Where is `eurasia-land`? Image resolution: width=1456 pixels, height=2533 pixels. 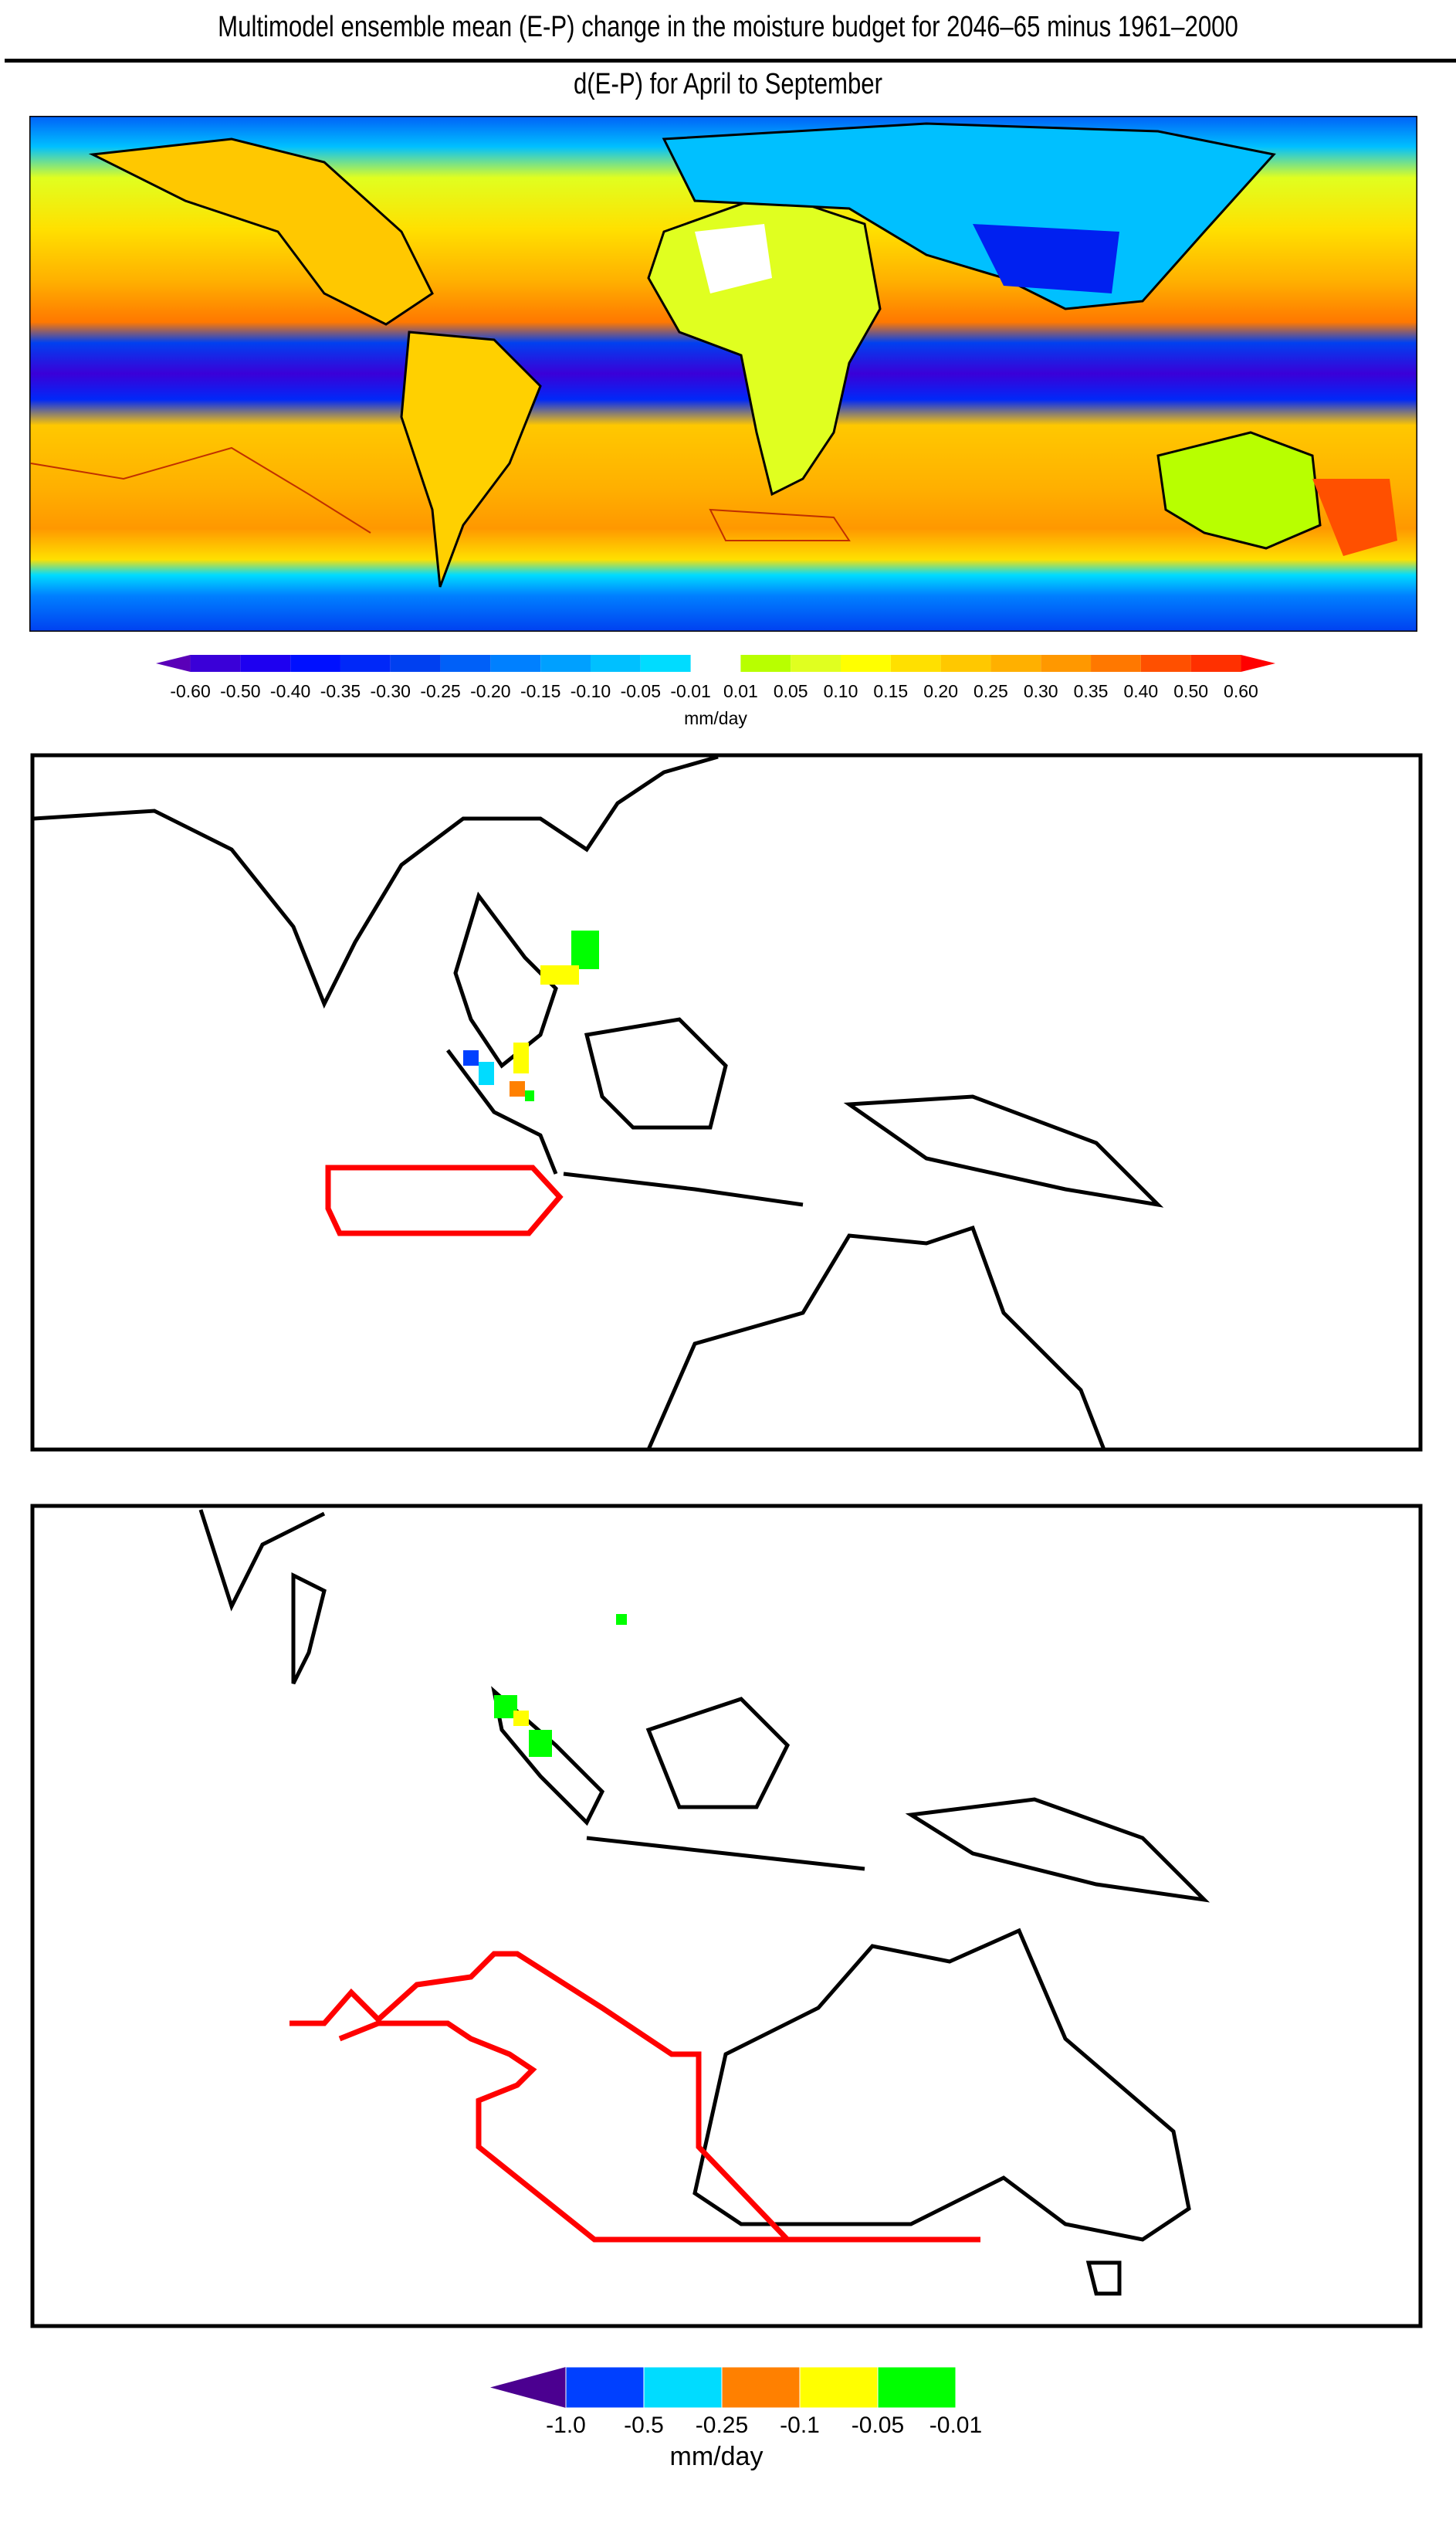 eurasia-land is located at coordinates (969, 216).